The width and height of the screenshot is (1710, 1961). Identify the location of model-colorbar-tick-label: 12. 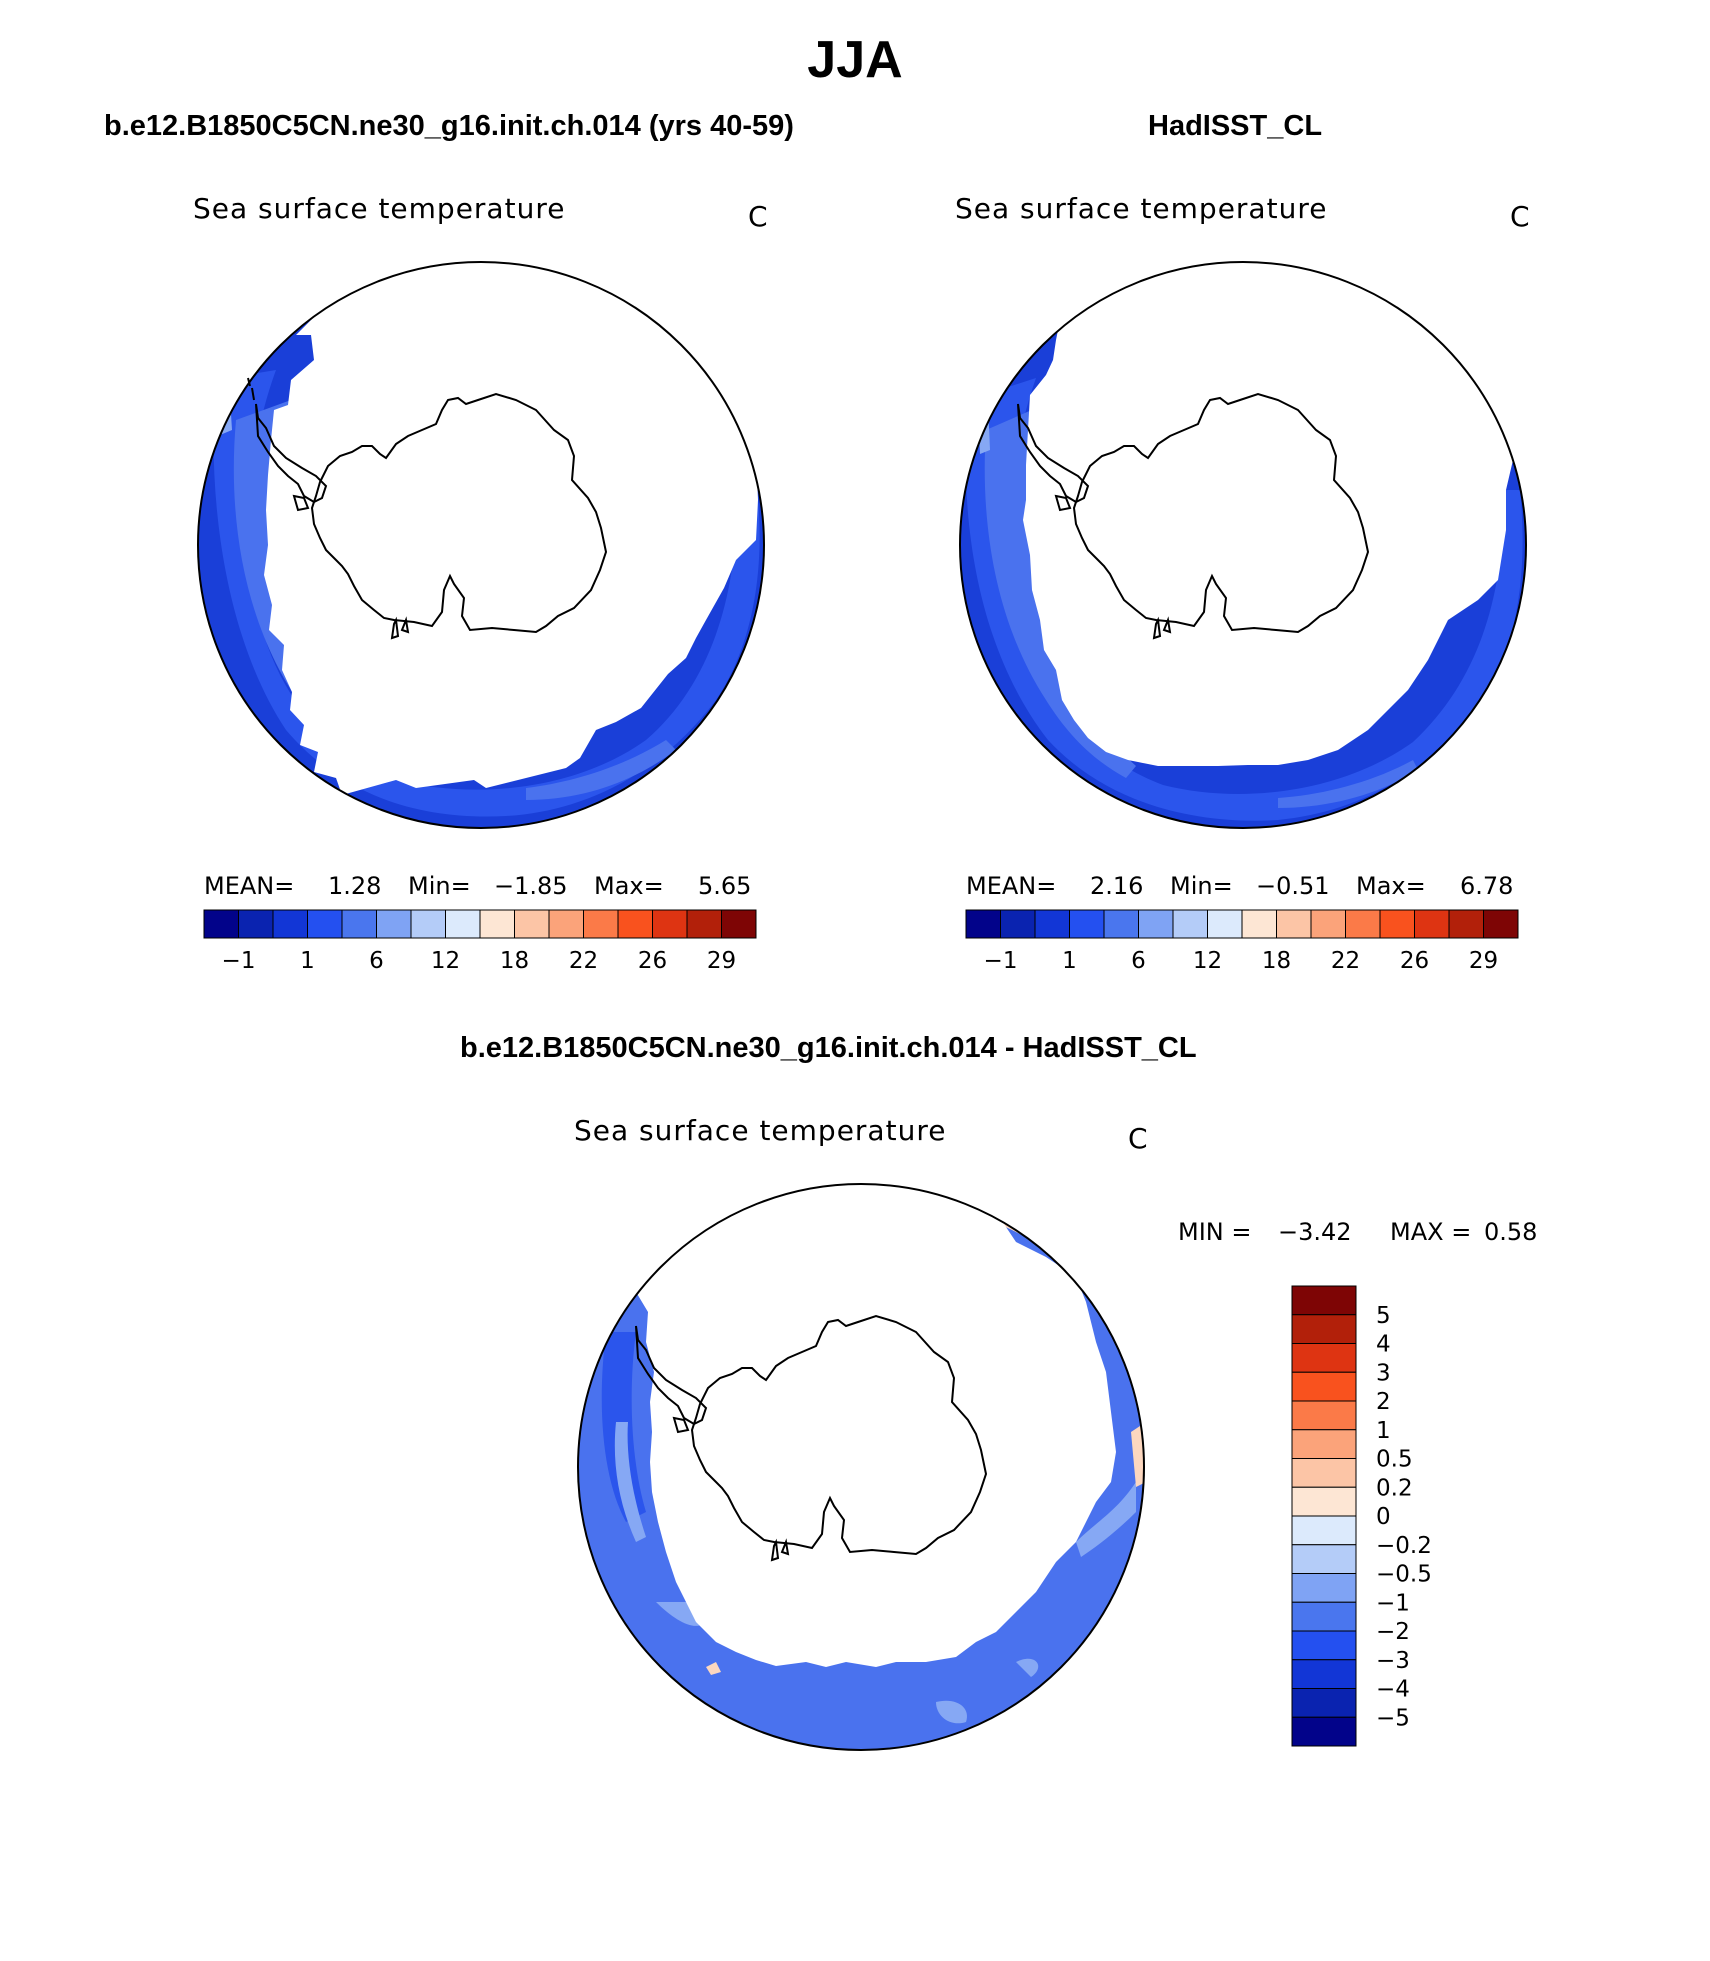
(445, 961).